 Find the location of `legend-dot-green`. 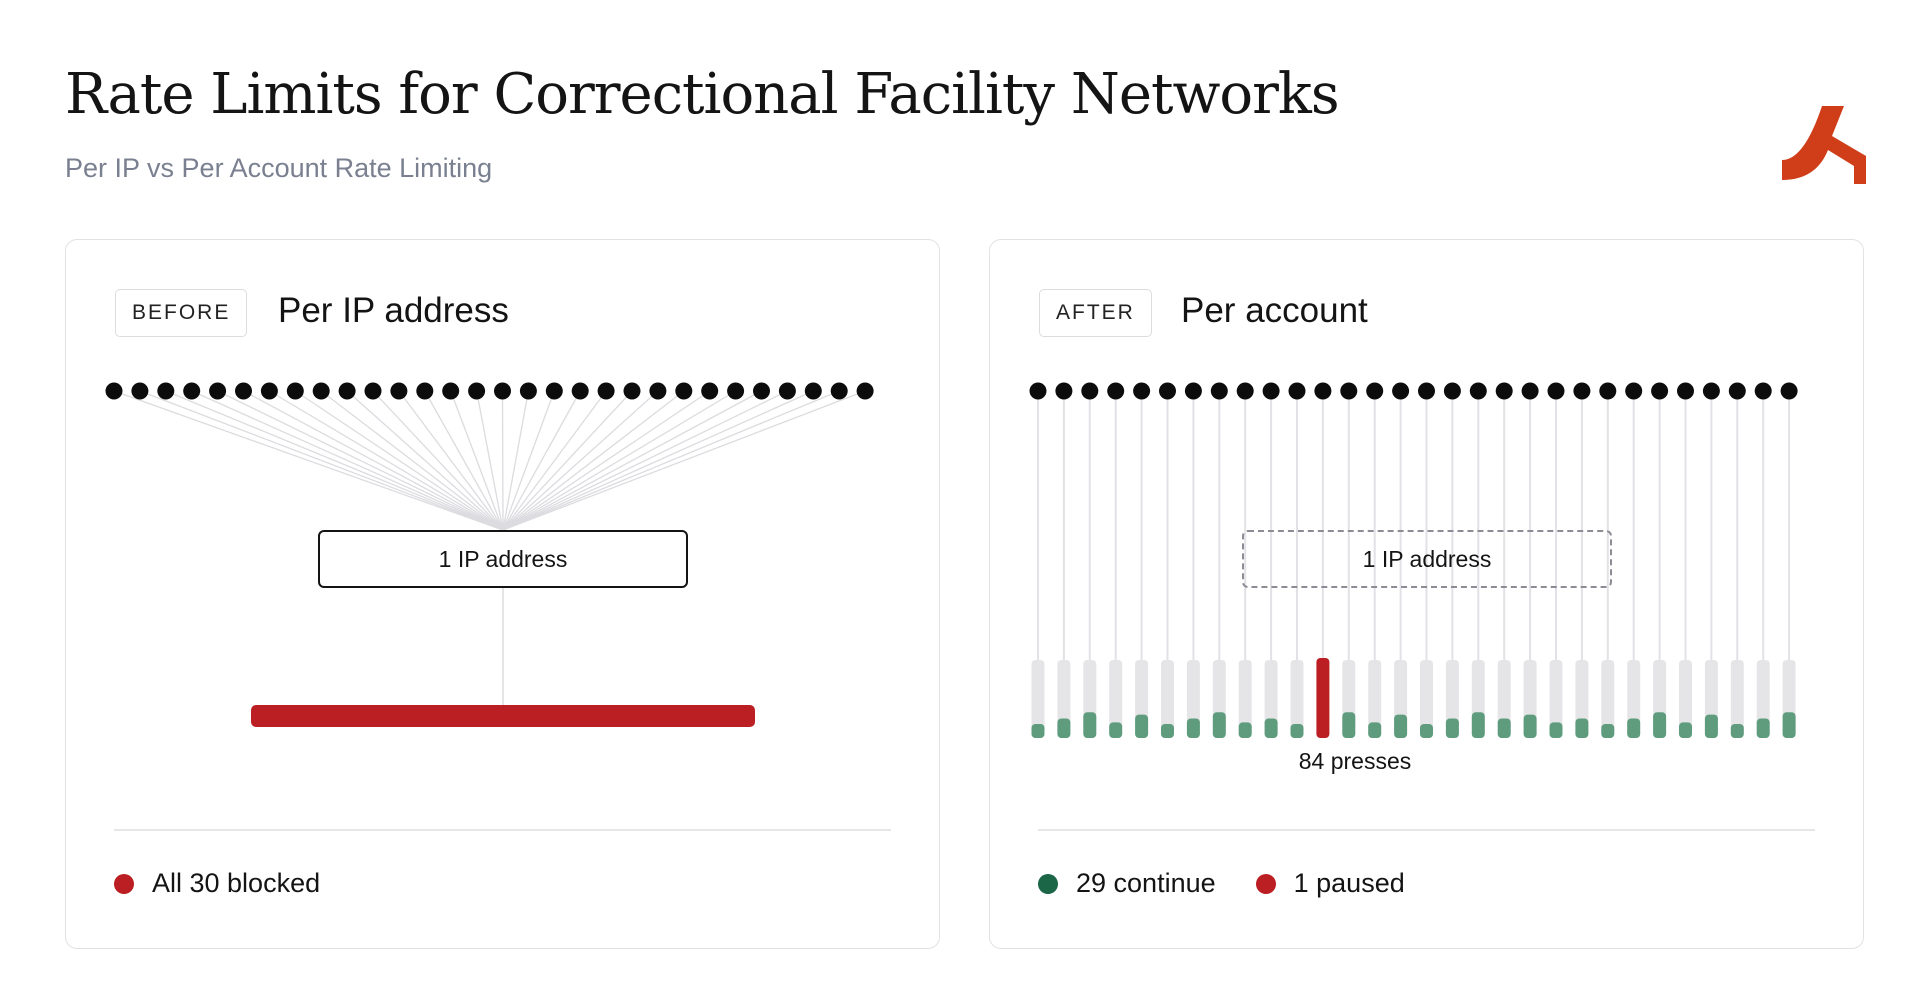

legend-dot-green is located at coordinates (1048, 883).